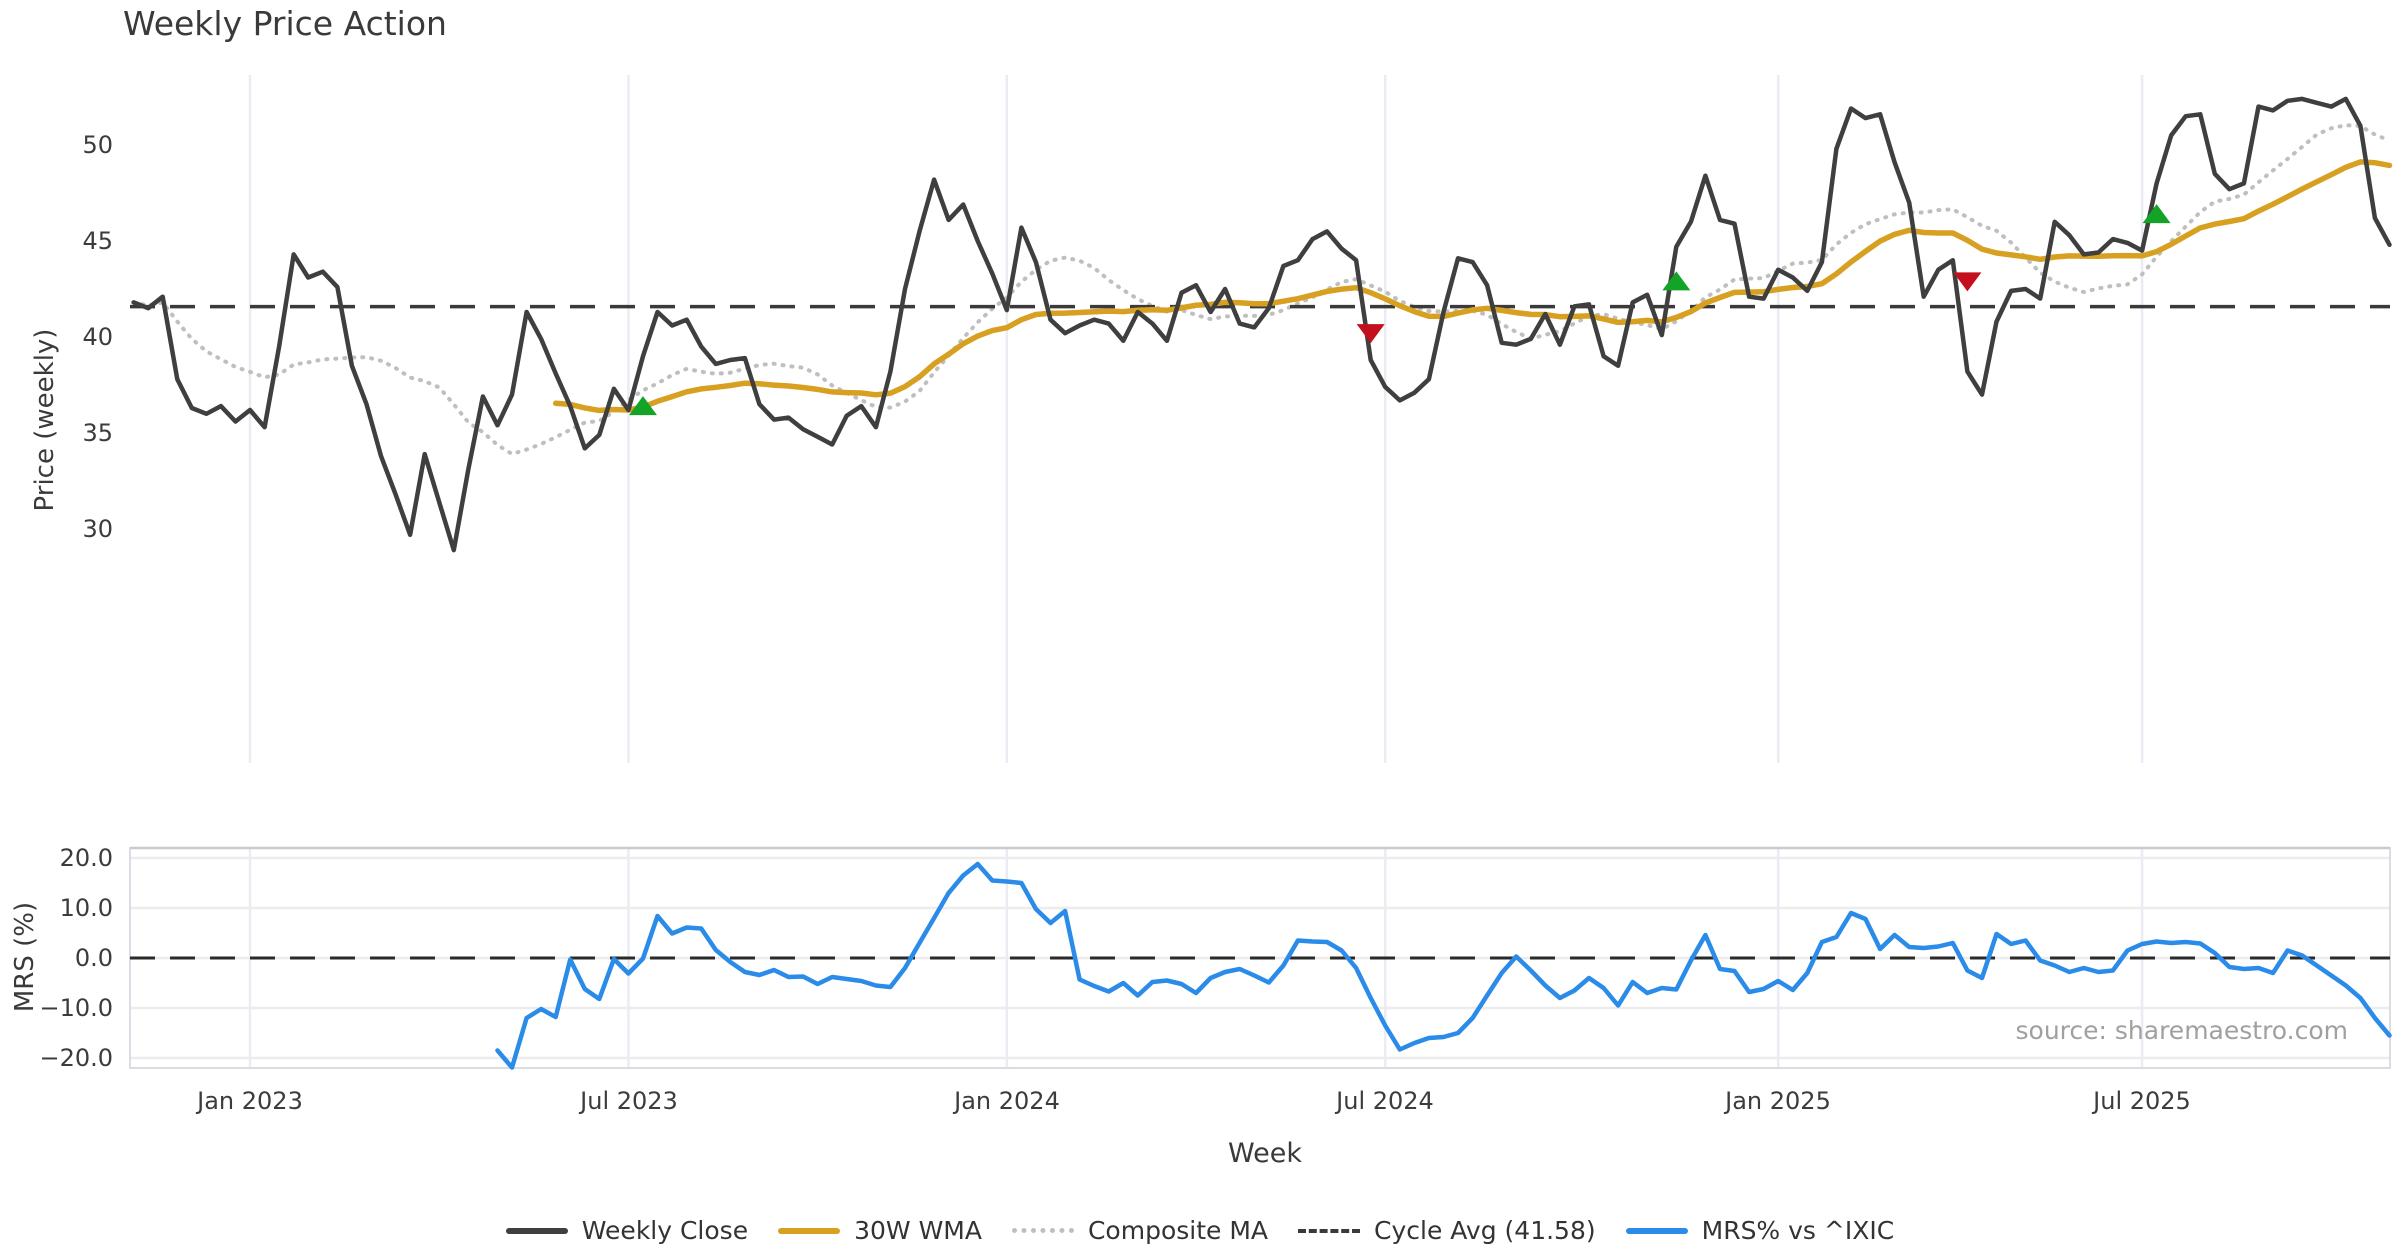 The width and height of the screenshot is (2400, 1260). Describe the element at coordinates (1656, 1230) in the screenshot. I see `mrs-line-icon` at that location.